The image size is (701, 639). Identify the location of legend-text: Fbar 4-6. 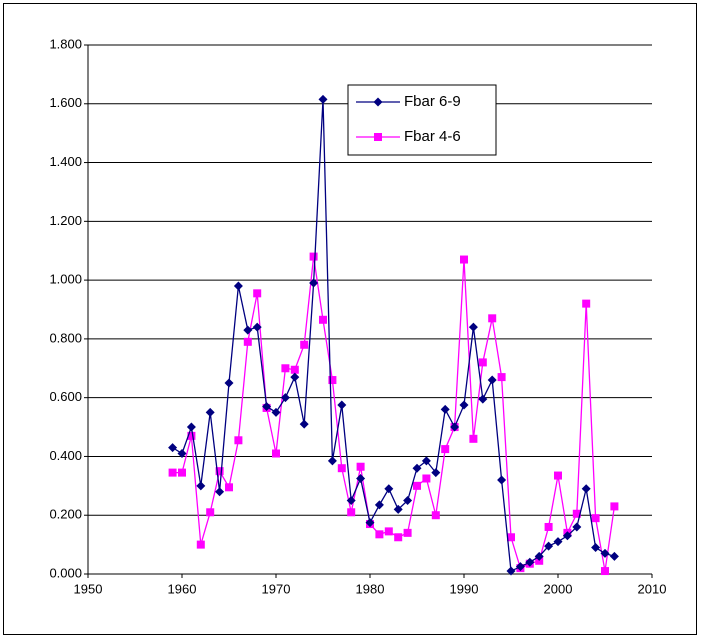
(432, 136).